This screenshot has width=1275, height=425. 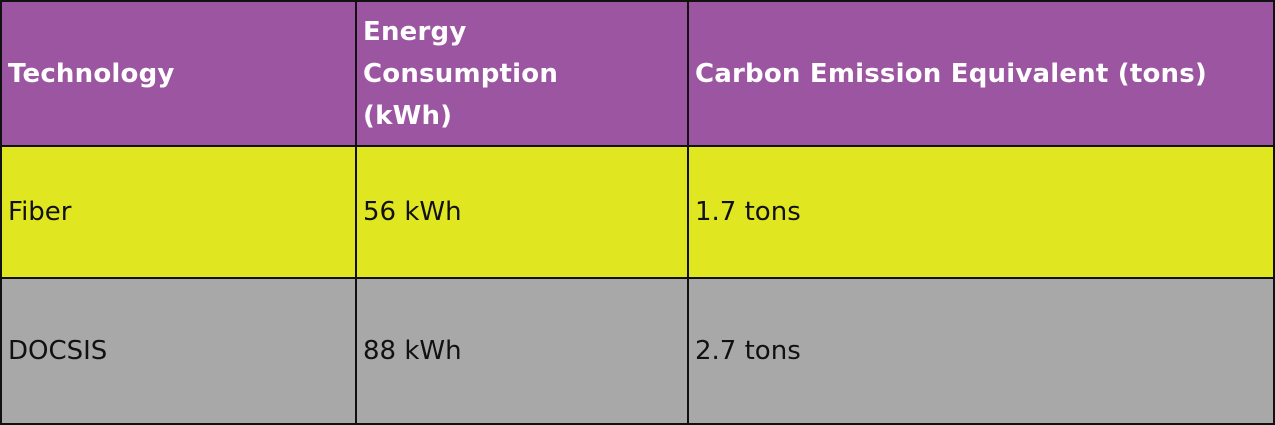 I want to click on header-label: Technology, so click(x=91, y=73).